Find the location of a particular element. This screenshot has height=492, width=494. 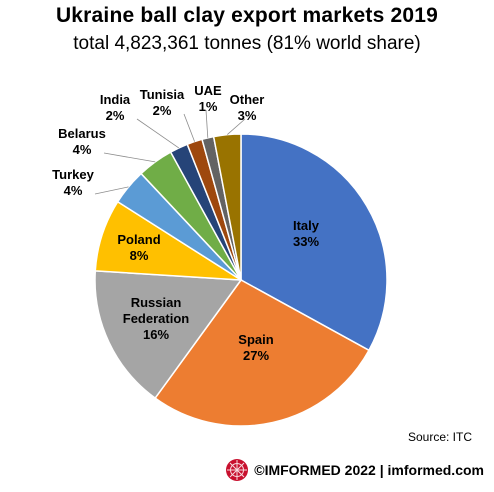

pie-slice-other is located at coordinates (227, 207).